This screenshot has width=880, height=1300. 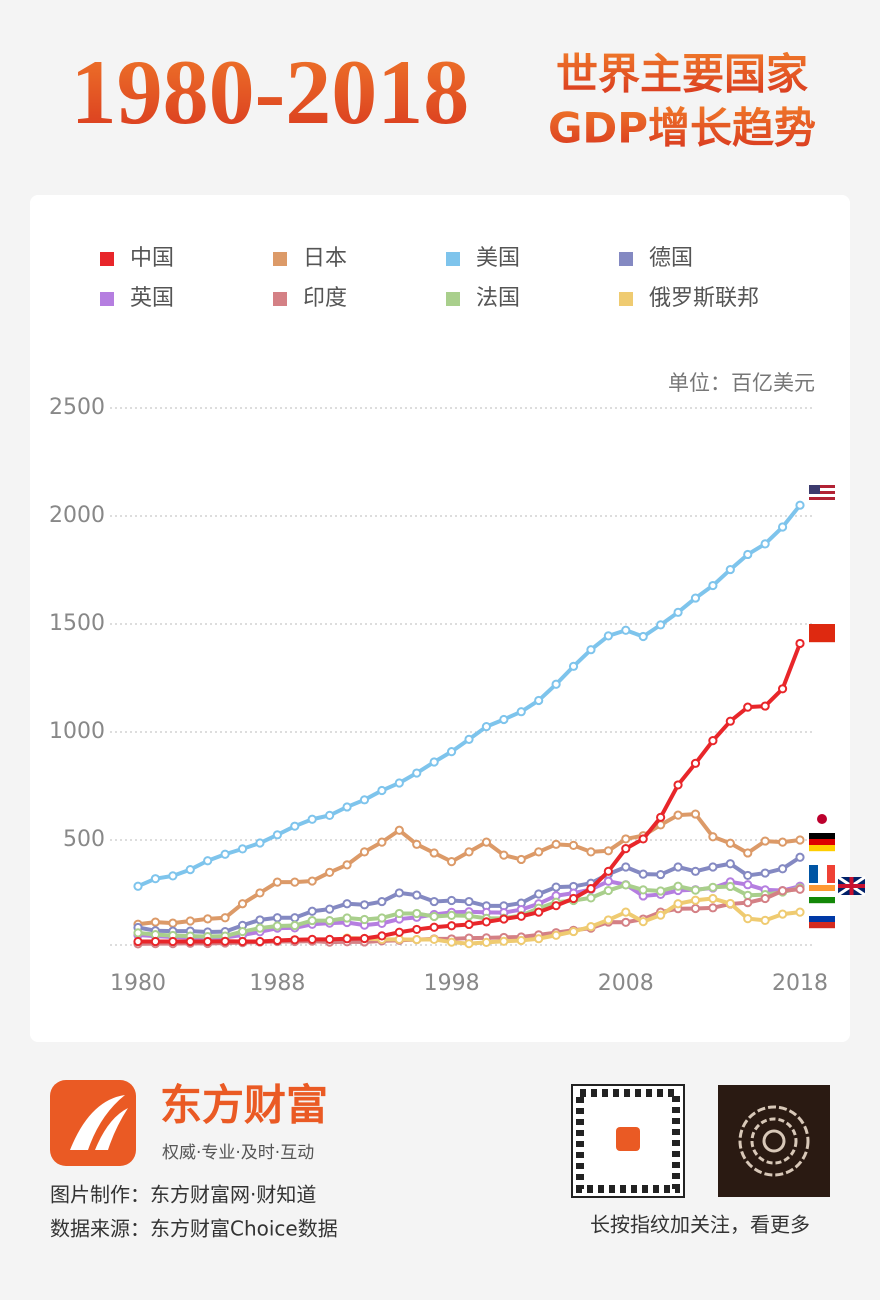 What do you see at coordinates (270, 92) in the screenshot?
I see `title: 1980-2018` at bounding box center [270, 92].